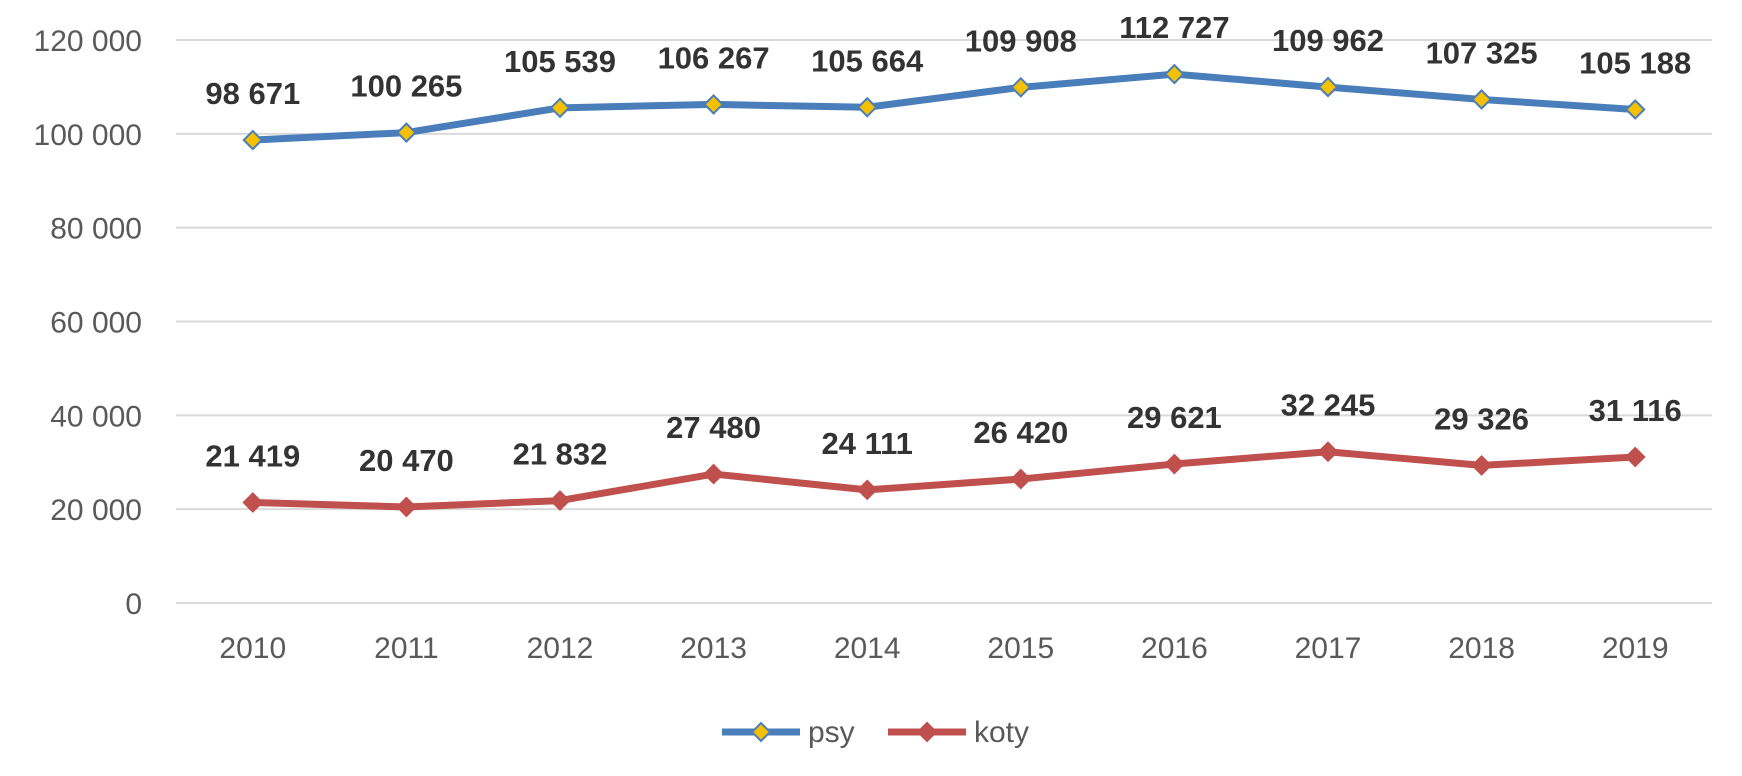 The width and height of the screenshot is (1742, 776). I want to click on y-tick-label: 0, so click(133, 604).